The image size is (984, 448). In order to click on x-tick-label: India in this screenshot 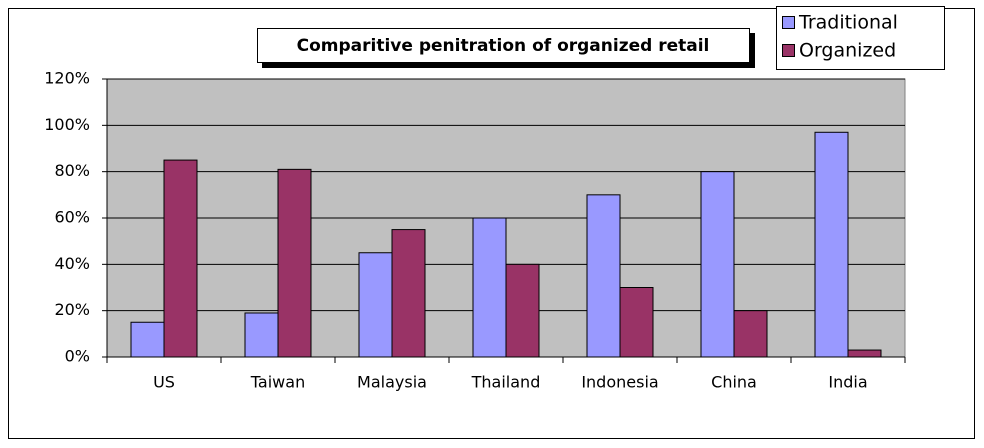, I will do `click(847, 382)`.